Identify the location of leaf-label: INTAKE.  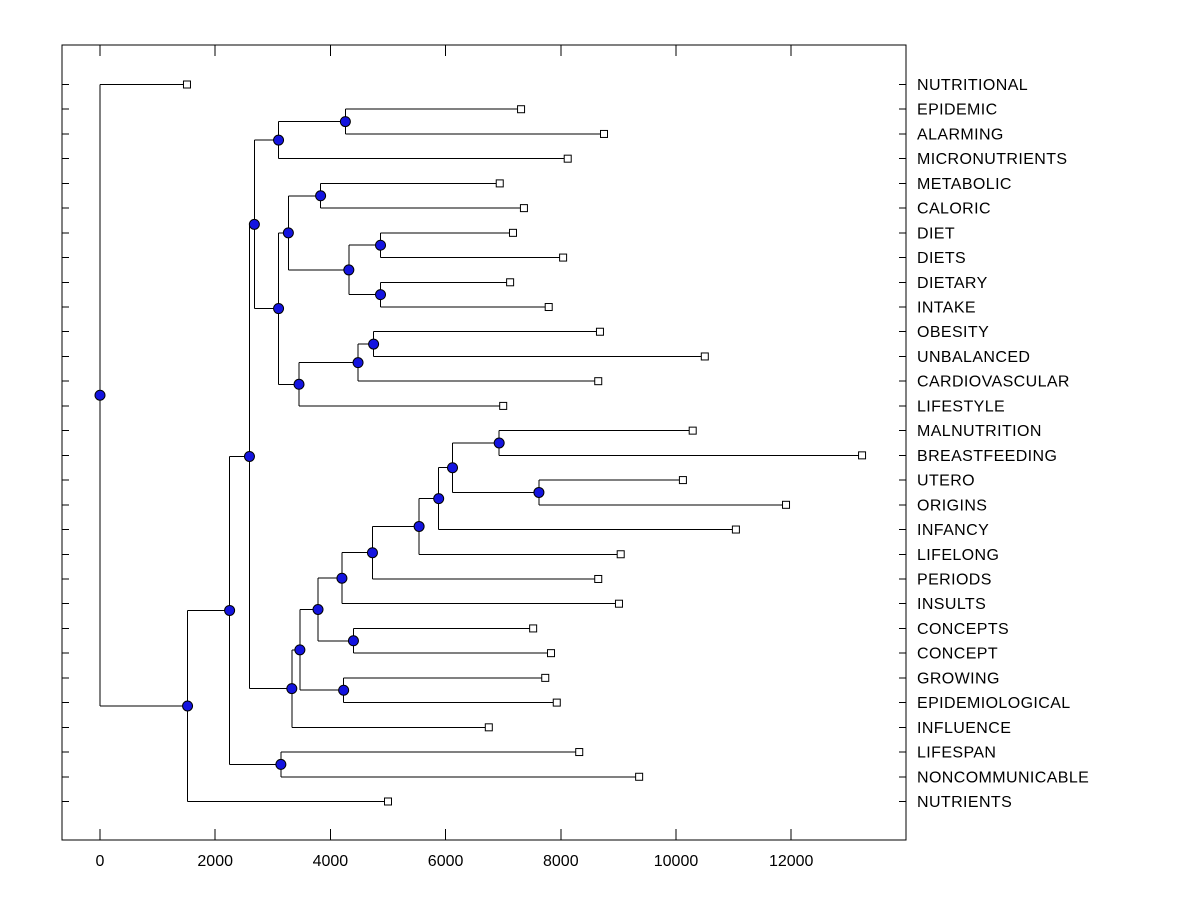
(946, 308).